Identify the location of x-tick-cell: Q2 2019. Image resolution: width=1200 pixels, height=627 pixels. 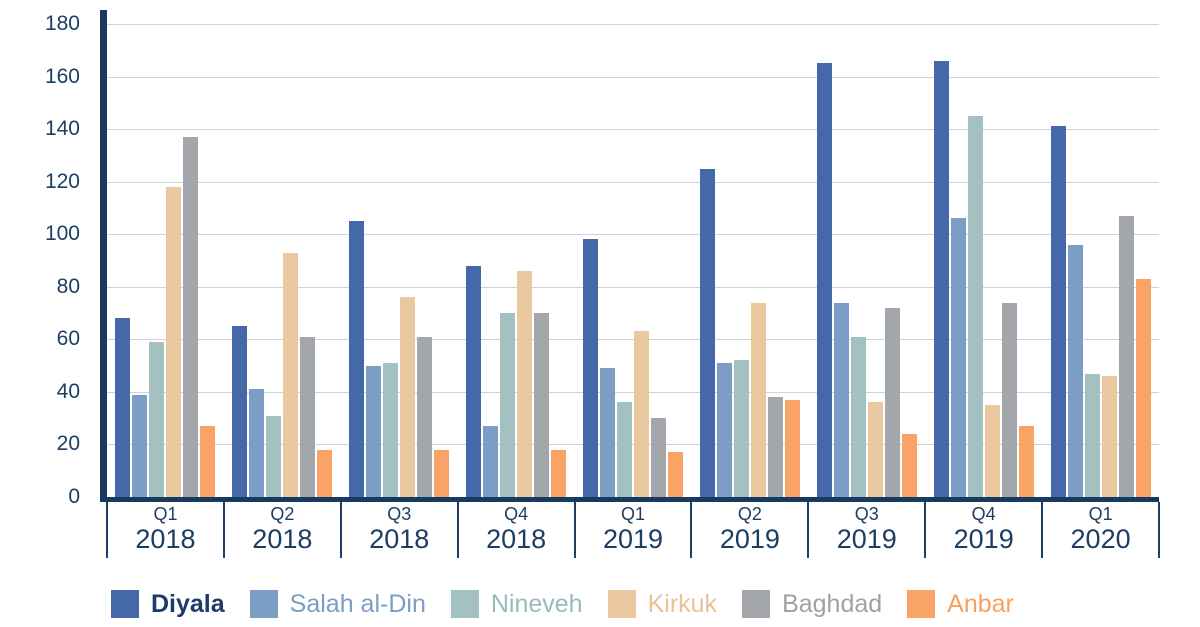
(748, 530).